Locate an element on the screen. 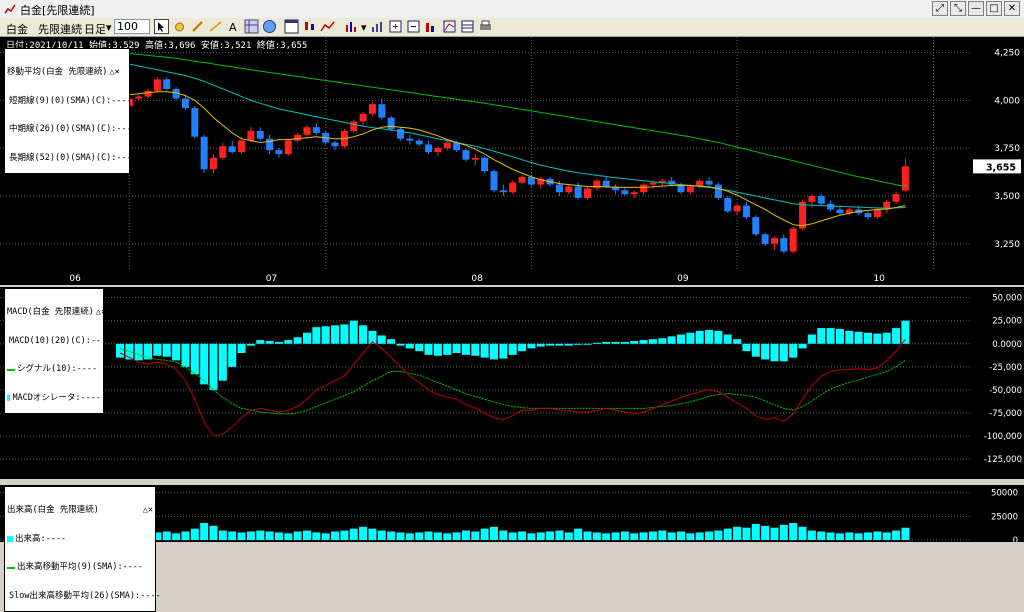 The height and width of the screenshot is (612, 1024). volume-panel is located at coordinates (486, 513).